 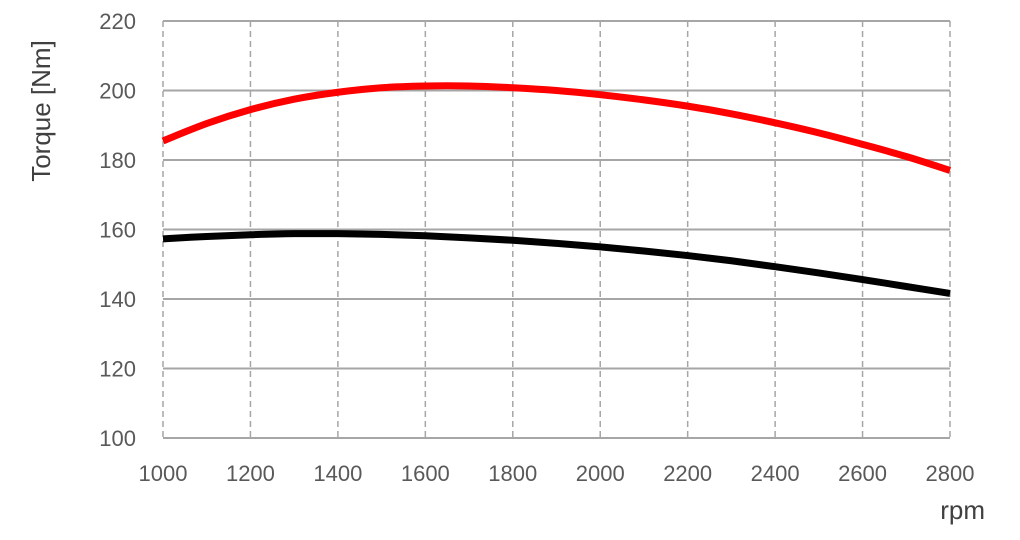 I want to click on x-tick-label: 1200, so click(x=250, y=473).